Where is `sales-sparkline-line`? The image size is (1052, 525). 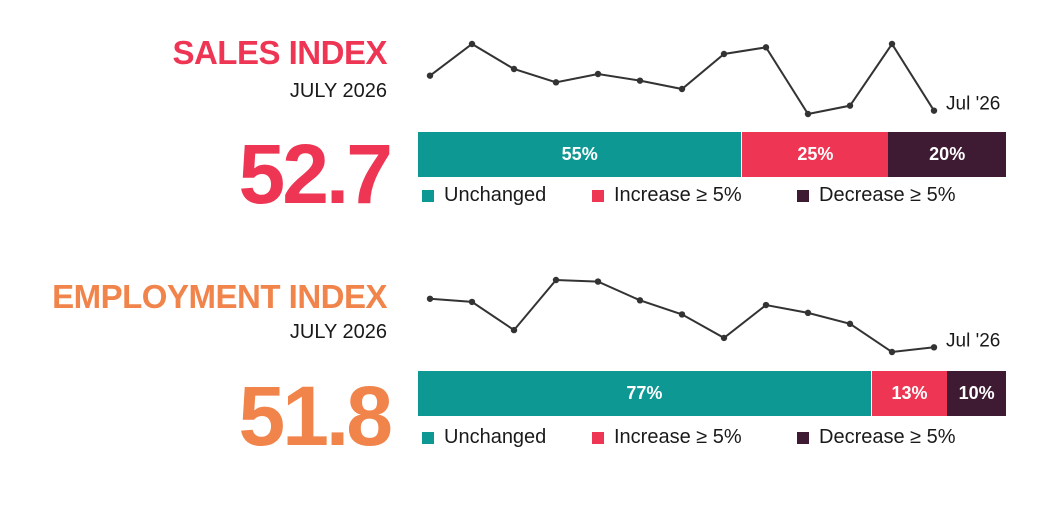
sales-sparkline-line is located at coordinates (682, 79).